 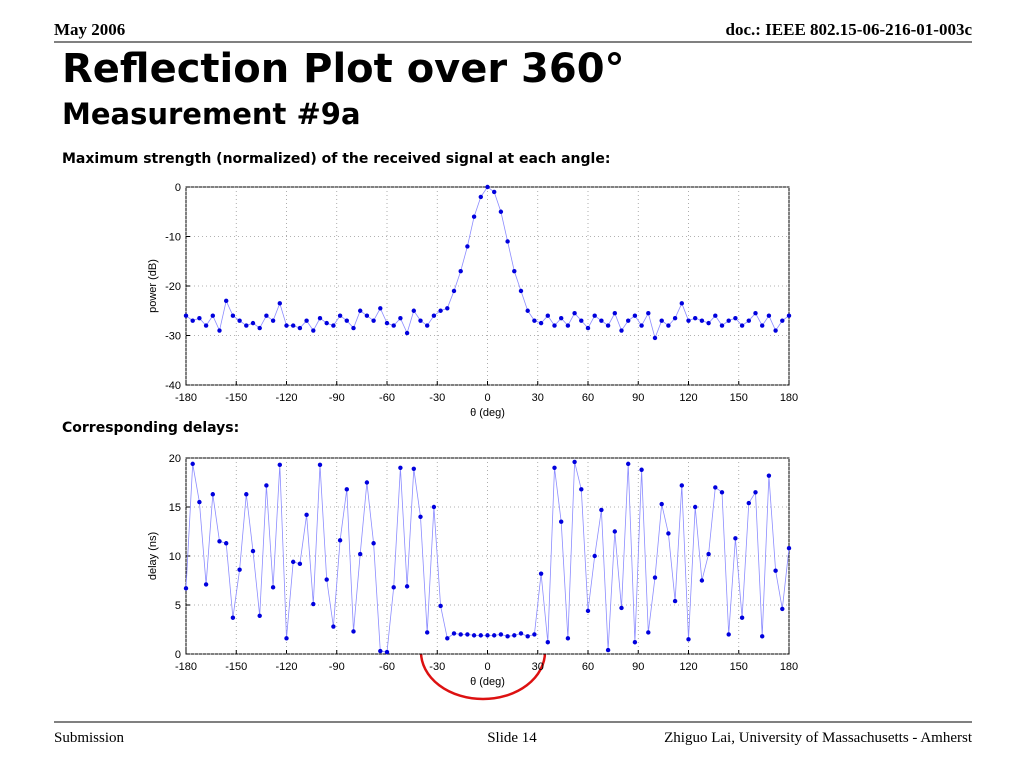 I want to click on caption: Corresponding delays:, so click(x=150, y=428).